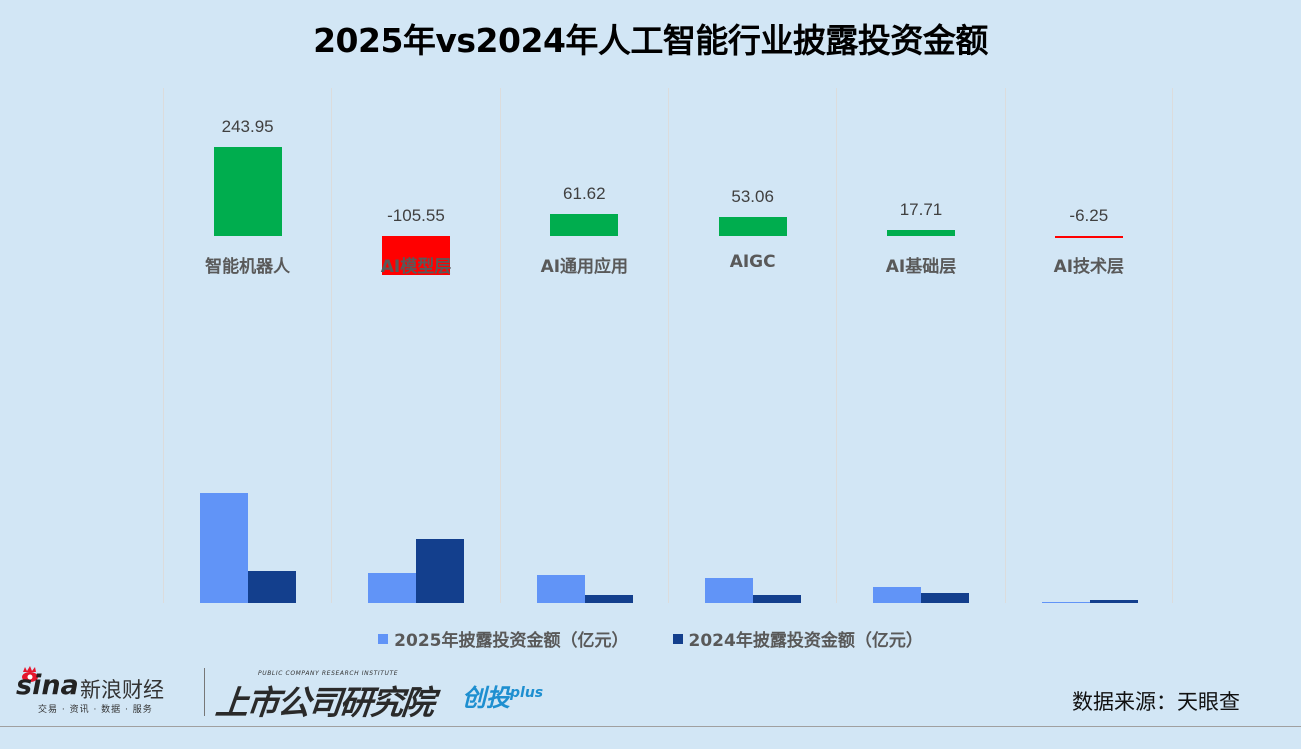 This screenshot has width=1301, height=749. What do you see at coordinates (650, 40) in the screenshot?
I see `chart-title: 2025年vs2024年人工智能行业披露投资金额` at bounding box center [650, 40].